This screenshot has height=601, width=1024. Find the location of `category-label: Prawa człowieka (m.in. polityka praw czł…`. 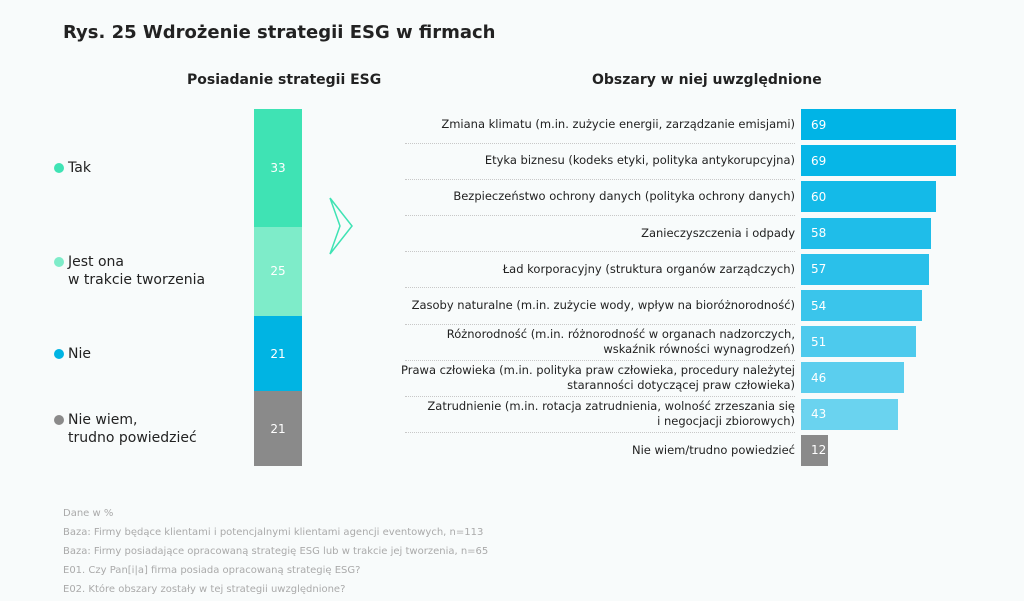

category-label: Prawa człowieka (m.in. polityka praw czł… is located at coordinates (595, 377).